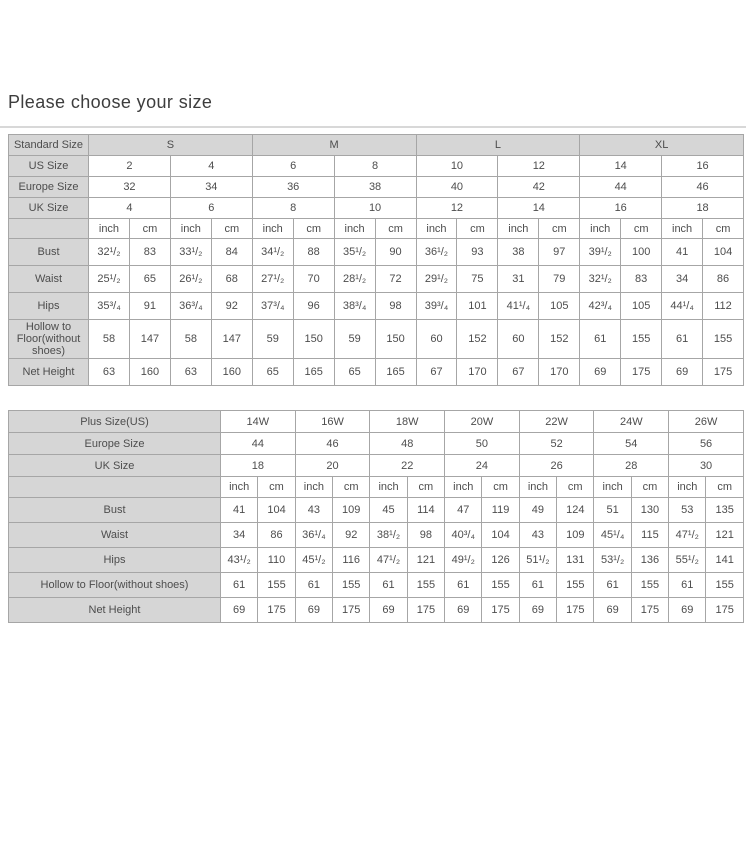 The width and height of the screenshot is (750, 841). What do you see at coordinates (575, 535) in the screenshot?
I see `measurement-cell: 109` at bounding box center [575, 535].